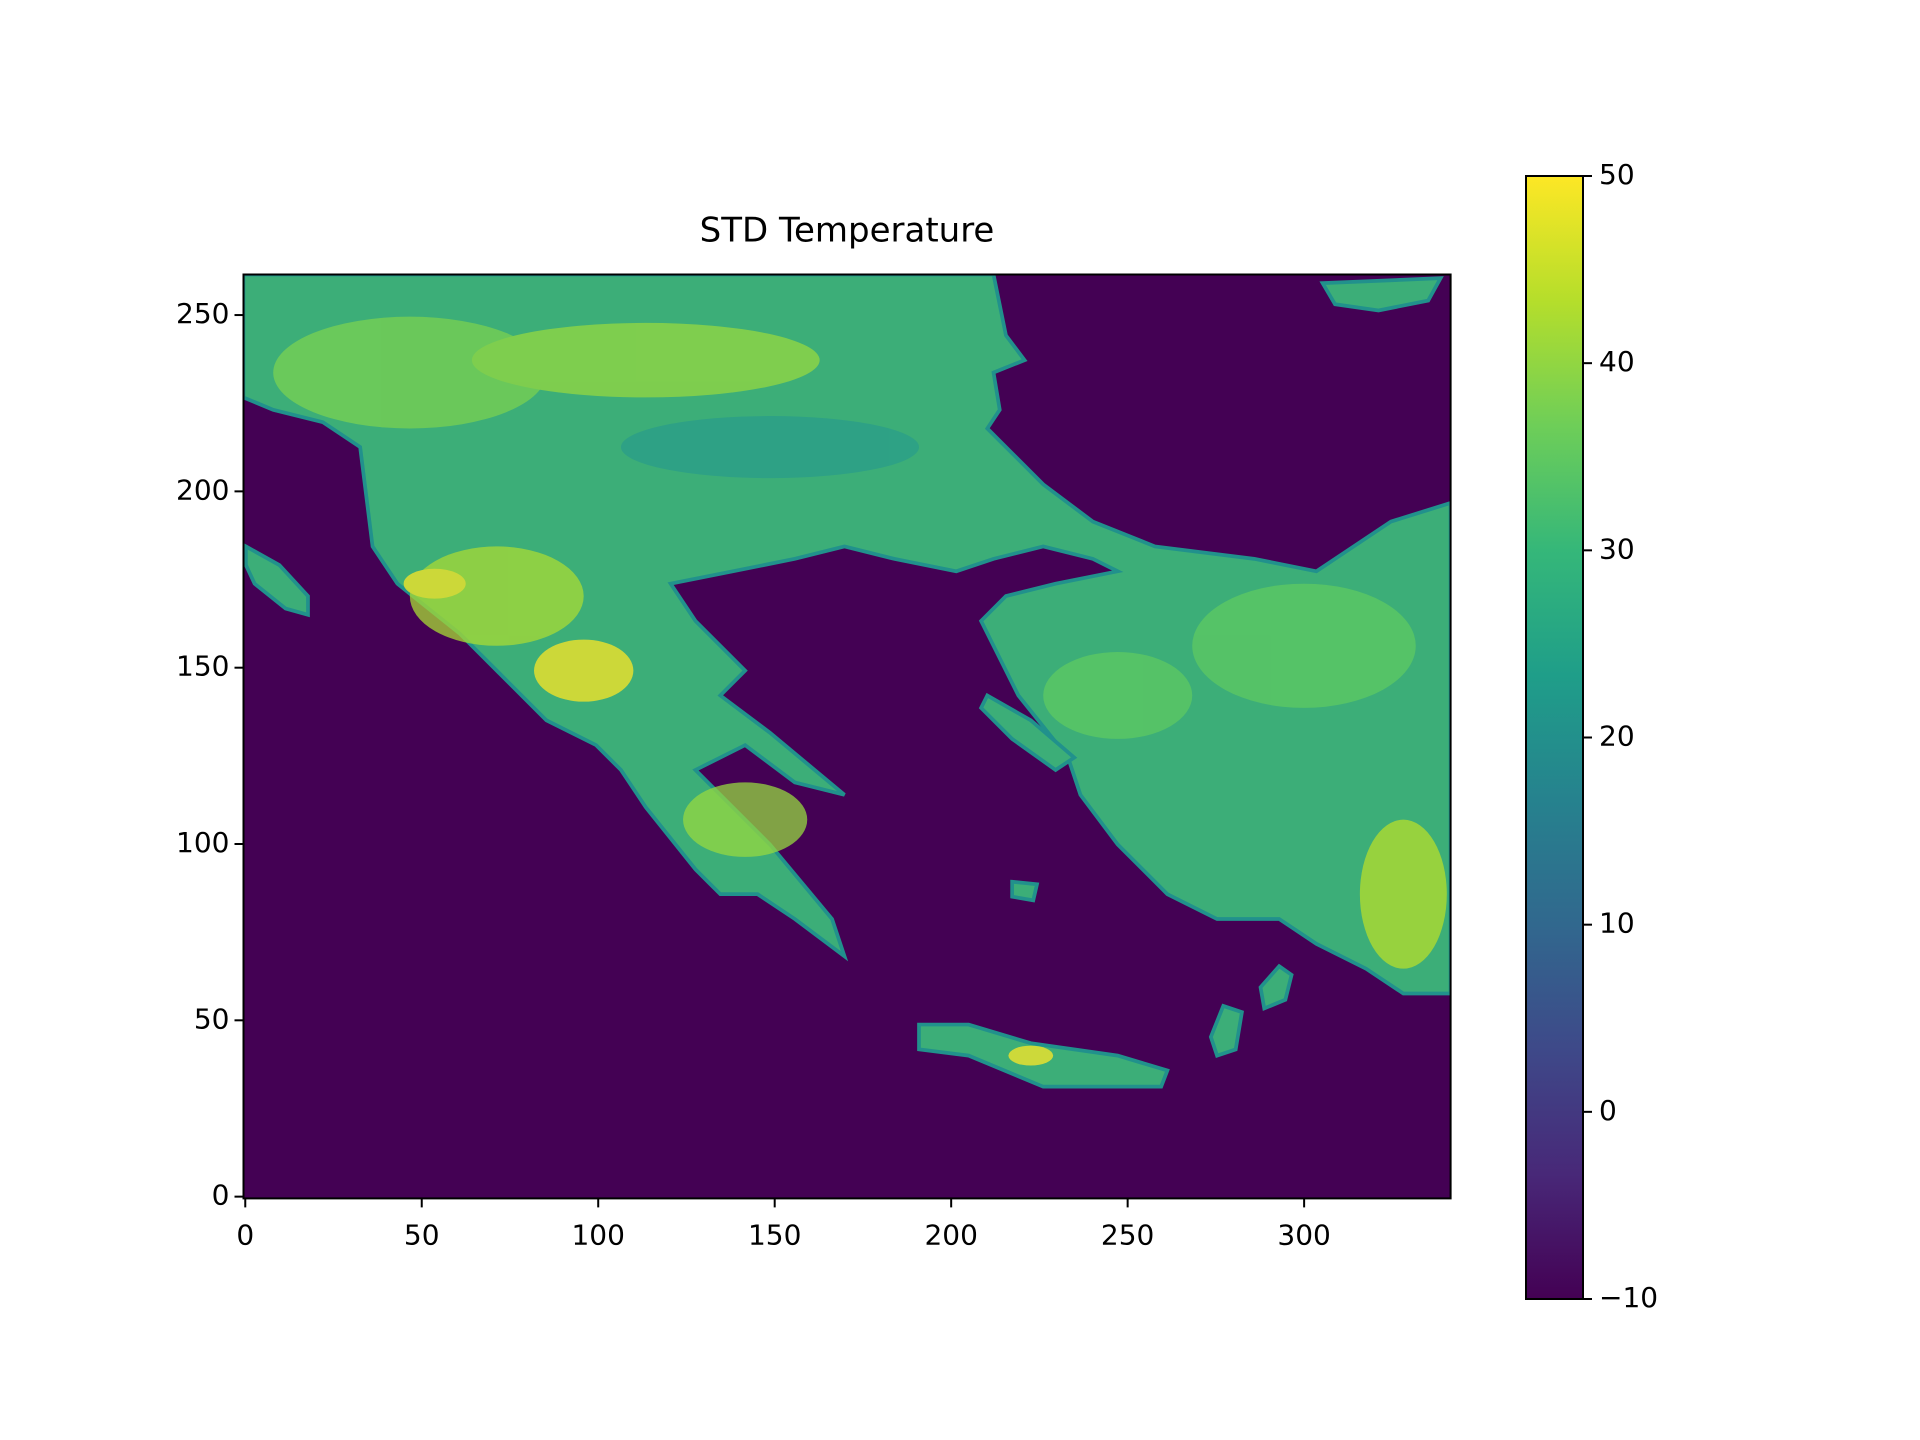 The width and height of the screenshot is (1920, 1440). I want to click on y-tick-label: 200, so click(202, 489).